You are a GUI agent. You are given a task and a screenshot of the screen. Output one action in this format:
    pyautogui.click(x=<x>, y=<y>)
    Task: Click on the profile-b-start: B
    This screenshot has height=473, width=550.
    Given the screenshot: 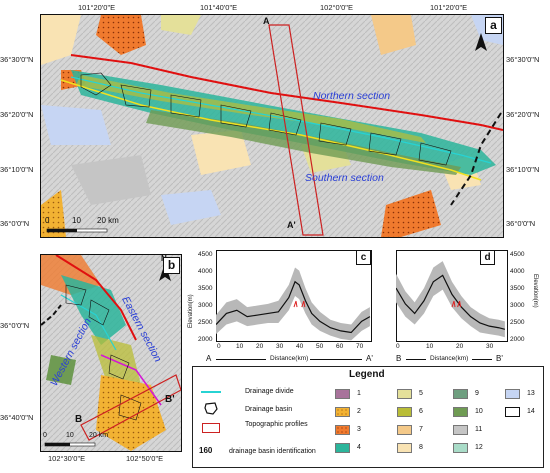 What is the action you would take?
    pyautogui.click(x=79, y=419)
    